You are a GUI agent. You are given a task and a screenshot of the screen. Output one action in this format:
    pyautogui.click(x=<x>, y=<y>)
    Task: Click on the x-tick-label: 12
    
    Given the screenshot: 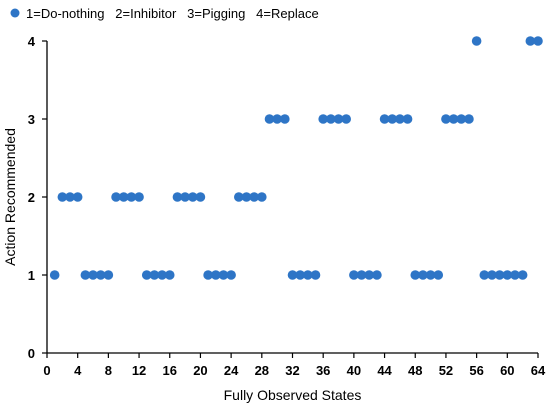 What is the action you would take?
    pyautogui.click(x=139, y=370)
    